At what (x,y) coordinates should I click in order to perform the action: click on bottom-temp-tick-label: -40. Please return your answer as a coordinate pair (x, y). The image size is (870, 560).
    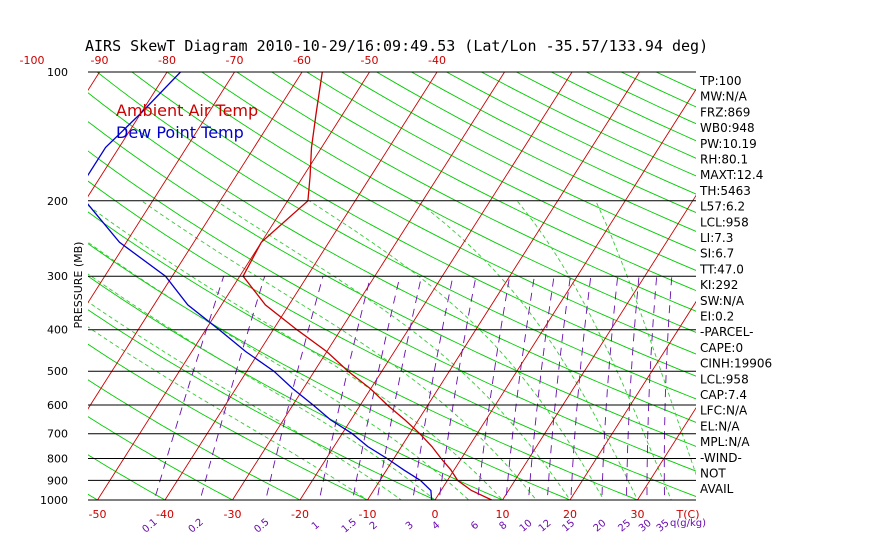
    Looking at the image, I should click on (165, 514).